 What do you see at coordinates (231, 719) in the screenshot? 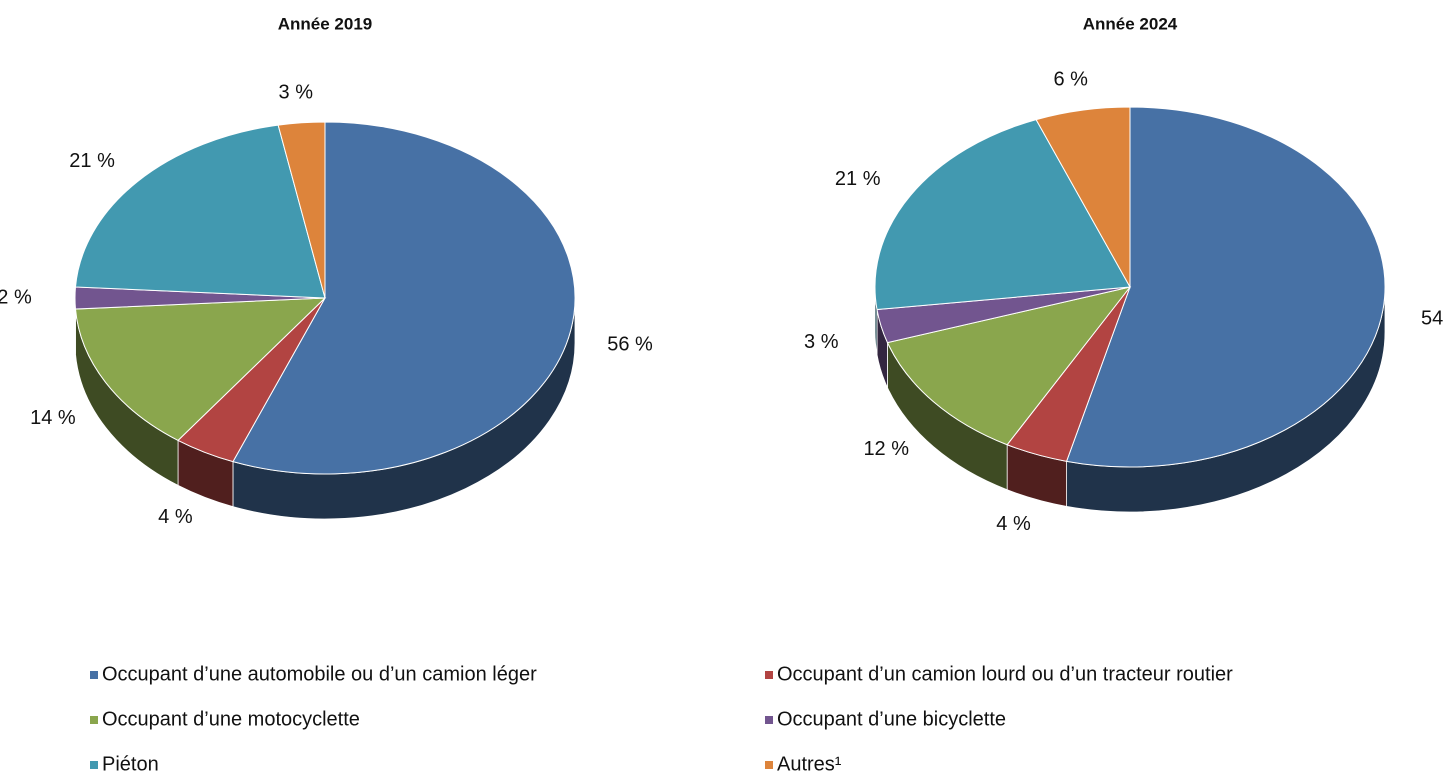
I see `legend-label: Occupant d’une motocyclette` at bounding box center [231, 719].